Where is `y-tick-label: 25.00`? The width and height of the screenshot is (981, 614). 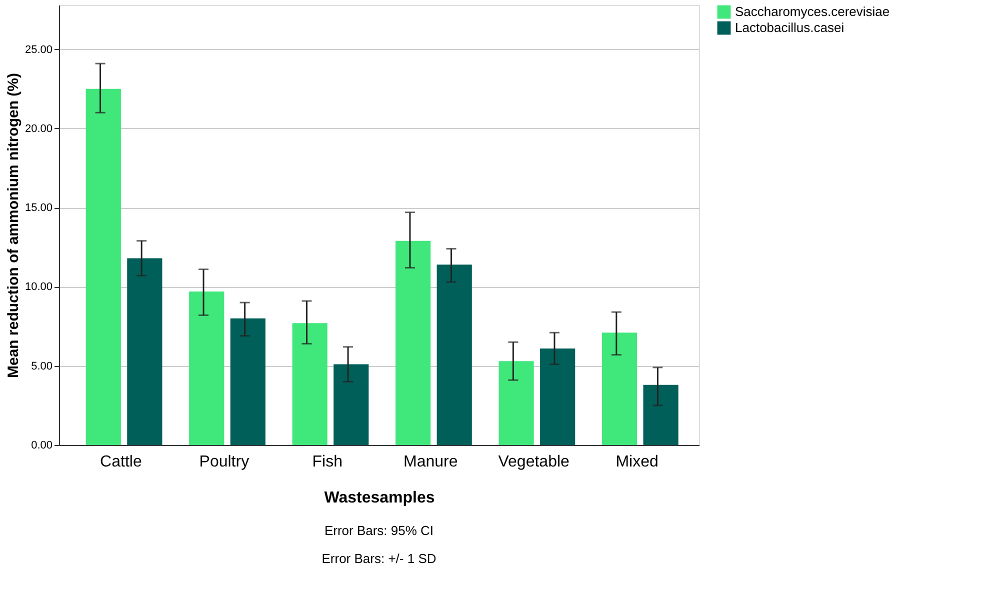
y-tick-label: 25.00 is located at coordinates (38, 50).